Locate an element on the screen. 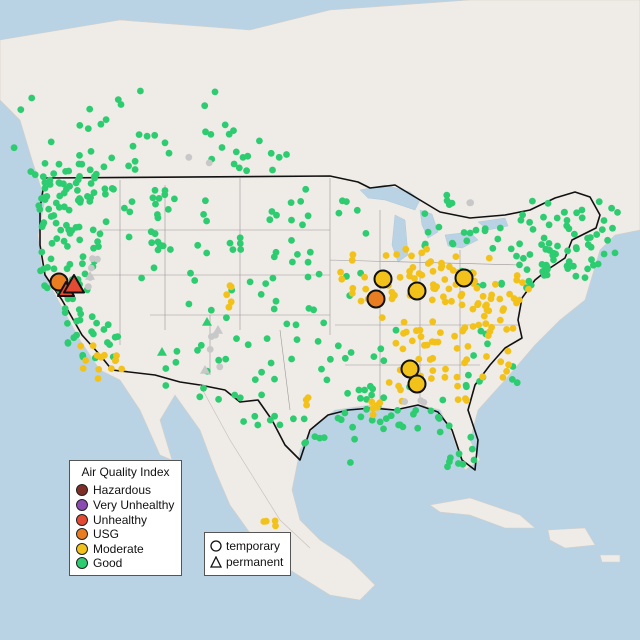  legend-item-hazardous: Hazardous is located at coordinates (113, 490).